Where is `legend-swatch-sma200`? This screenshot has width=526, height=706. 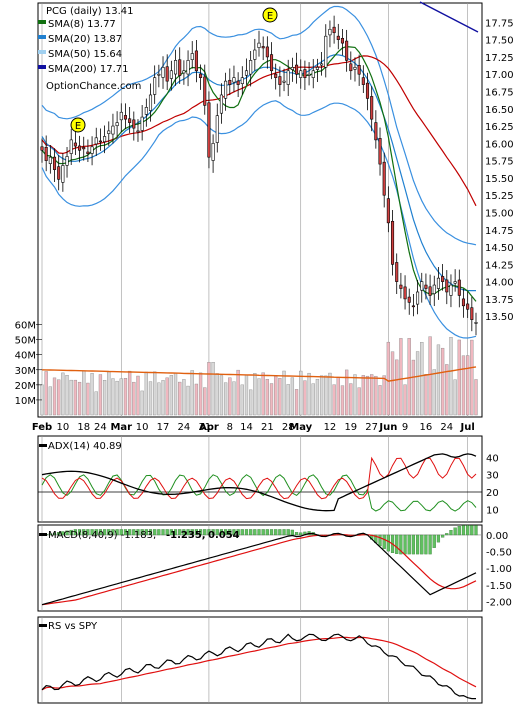
legend-swatch-sma200 is located at coordinates (42, 67).